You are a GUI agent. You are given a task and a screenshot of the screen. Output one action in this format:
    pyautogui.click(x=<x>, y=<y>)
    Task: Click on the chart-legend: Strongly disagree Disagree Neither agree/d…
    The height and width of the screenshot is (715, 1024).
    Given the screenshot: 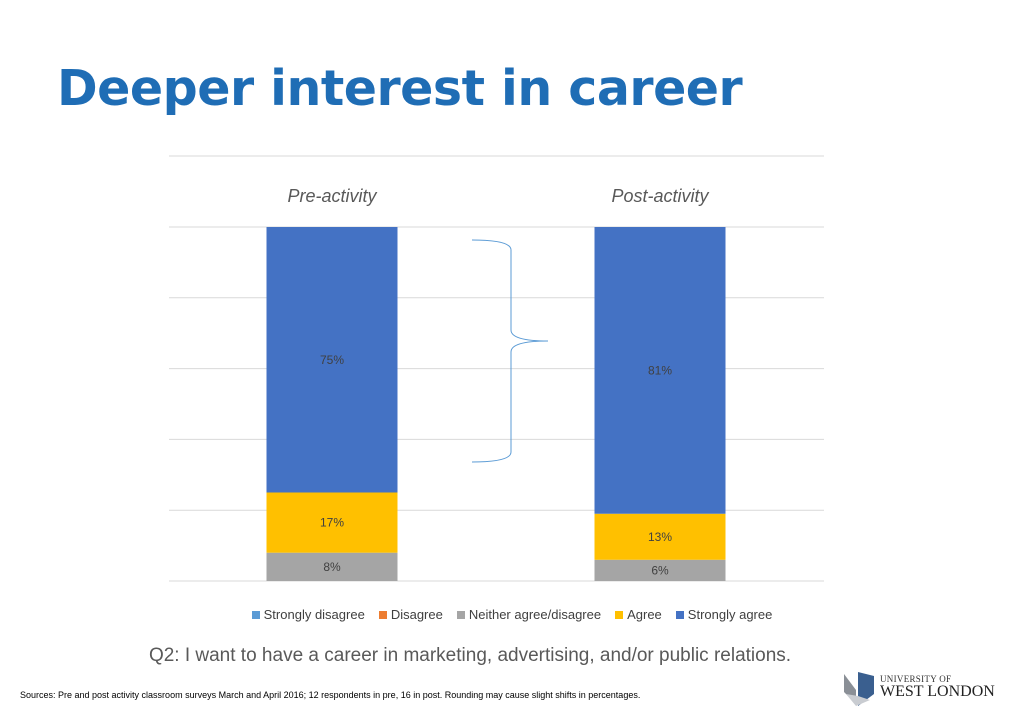 What is the action you would take?
    pyautogui.click(x=512, y=614)
    